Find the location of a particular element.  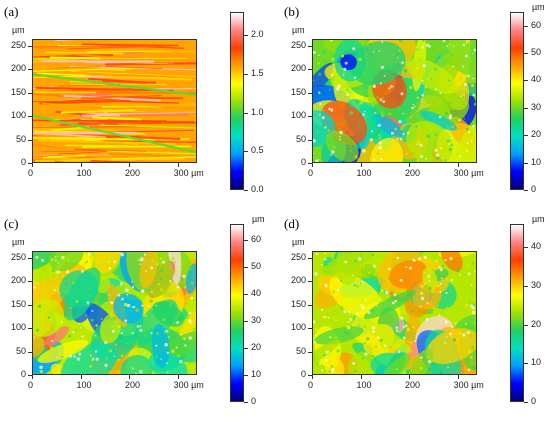

colorbar-tick-label: 60 is located at coordinates (536, 24).